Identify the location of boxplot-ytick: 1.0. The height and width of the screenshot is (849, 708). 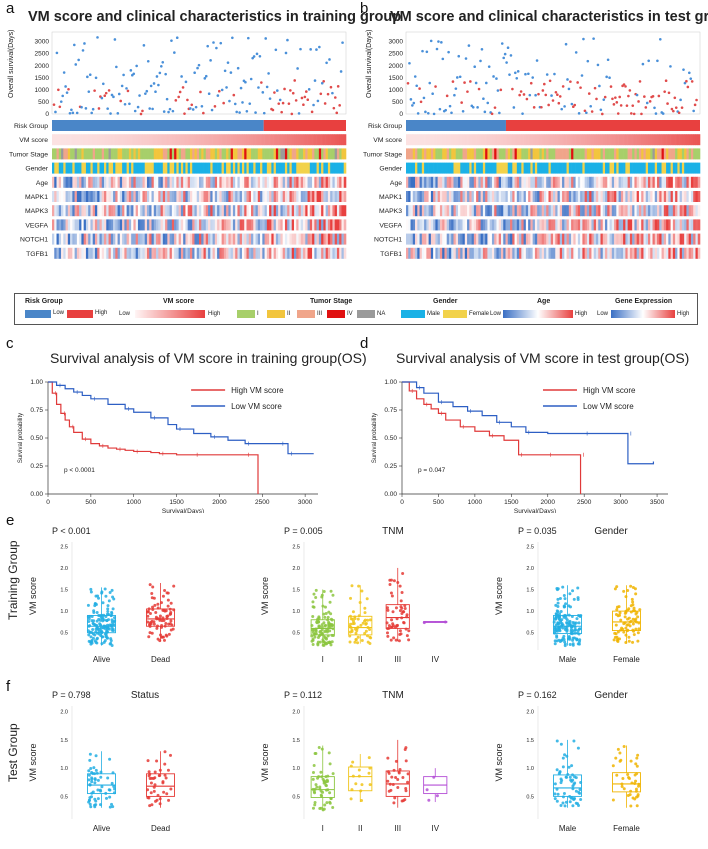
(64, 769).